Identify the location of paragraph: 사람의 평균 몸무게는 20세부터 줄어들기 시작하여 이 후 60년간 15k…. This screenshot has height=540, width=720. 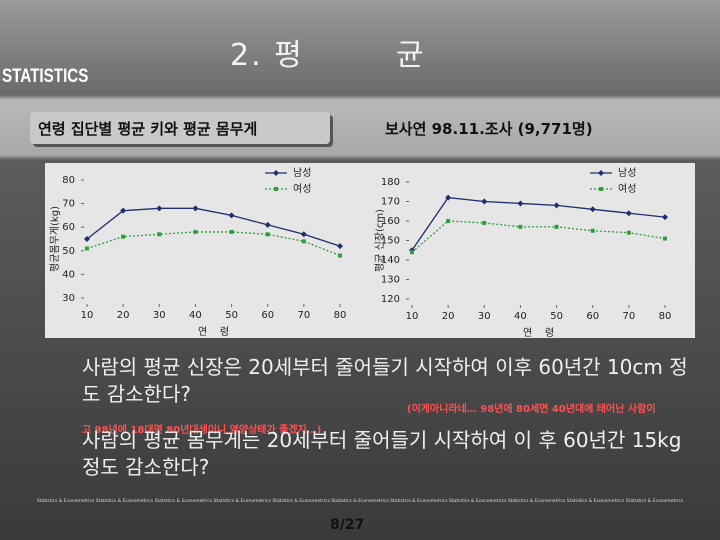
(382, 453).